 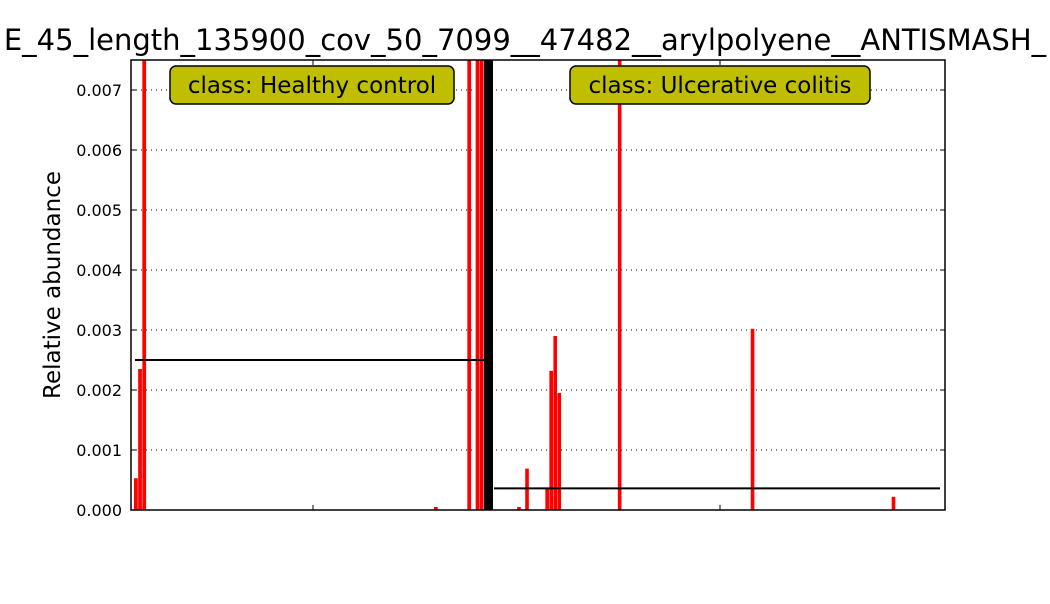 I want to click on class-label: class: Ulcerative colitis, so click(x=719, y=86).